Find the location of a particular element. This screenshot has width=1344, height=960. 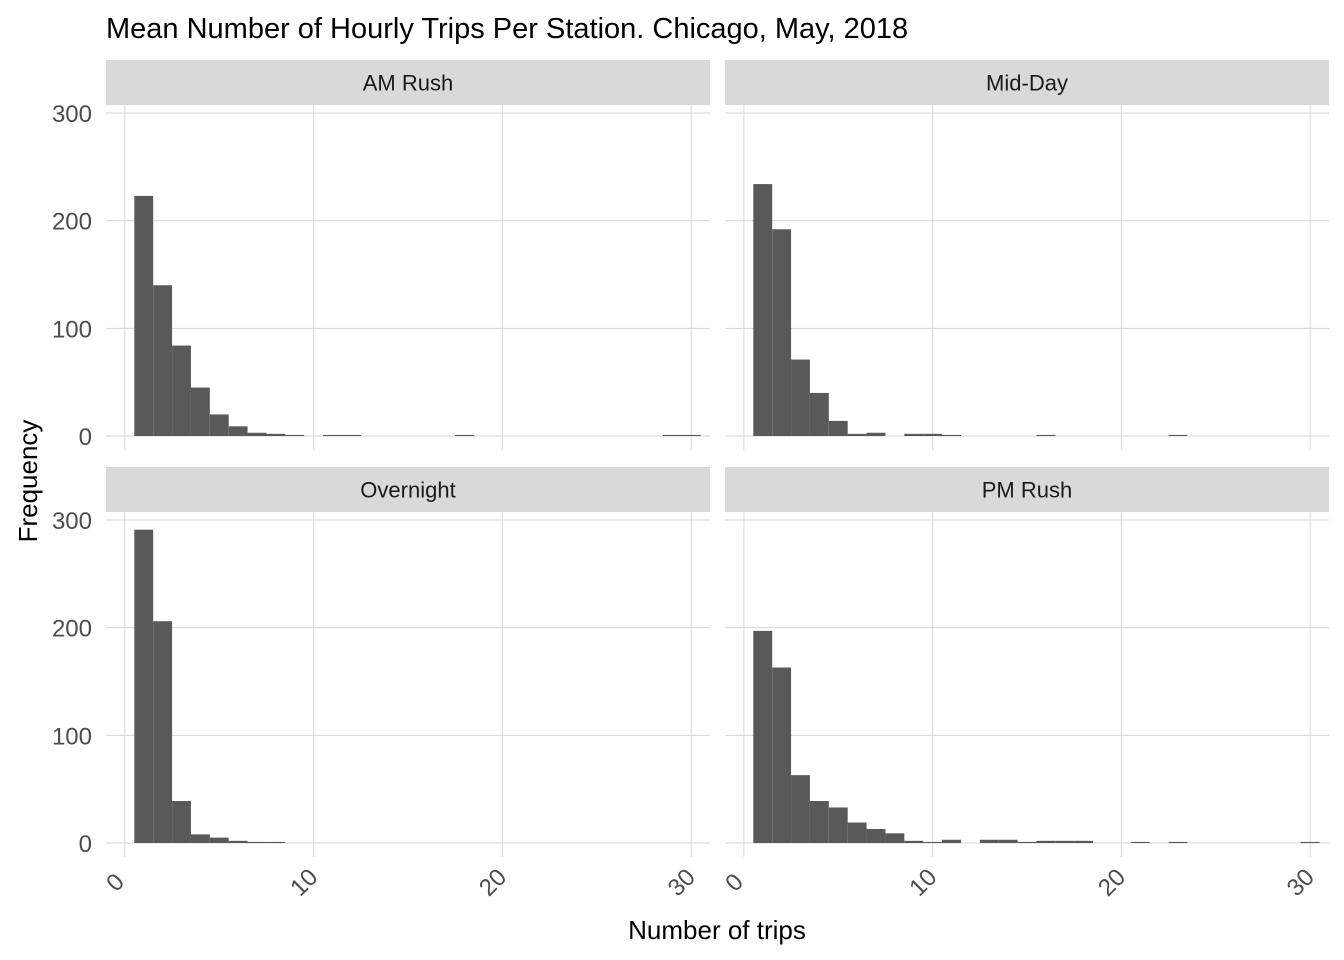

facet-strip-label: AM Rush is located at coordinates (408, 83).